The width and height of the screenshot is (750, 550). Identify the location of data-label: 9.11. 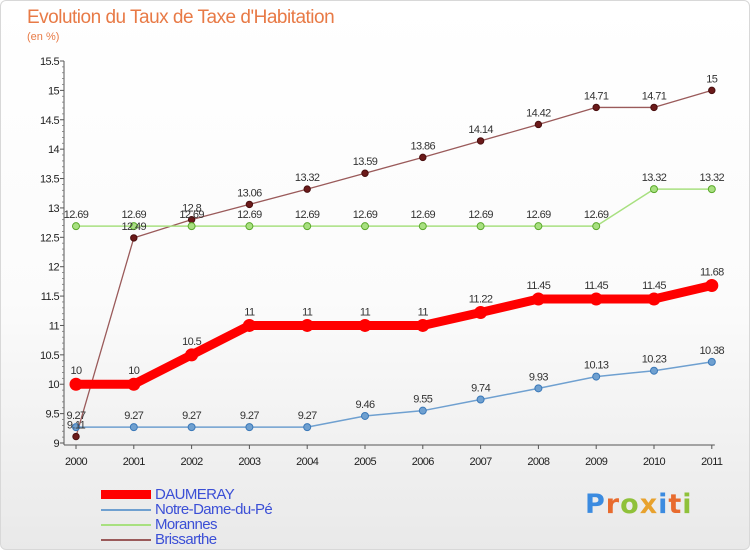
(76, 426).